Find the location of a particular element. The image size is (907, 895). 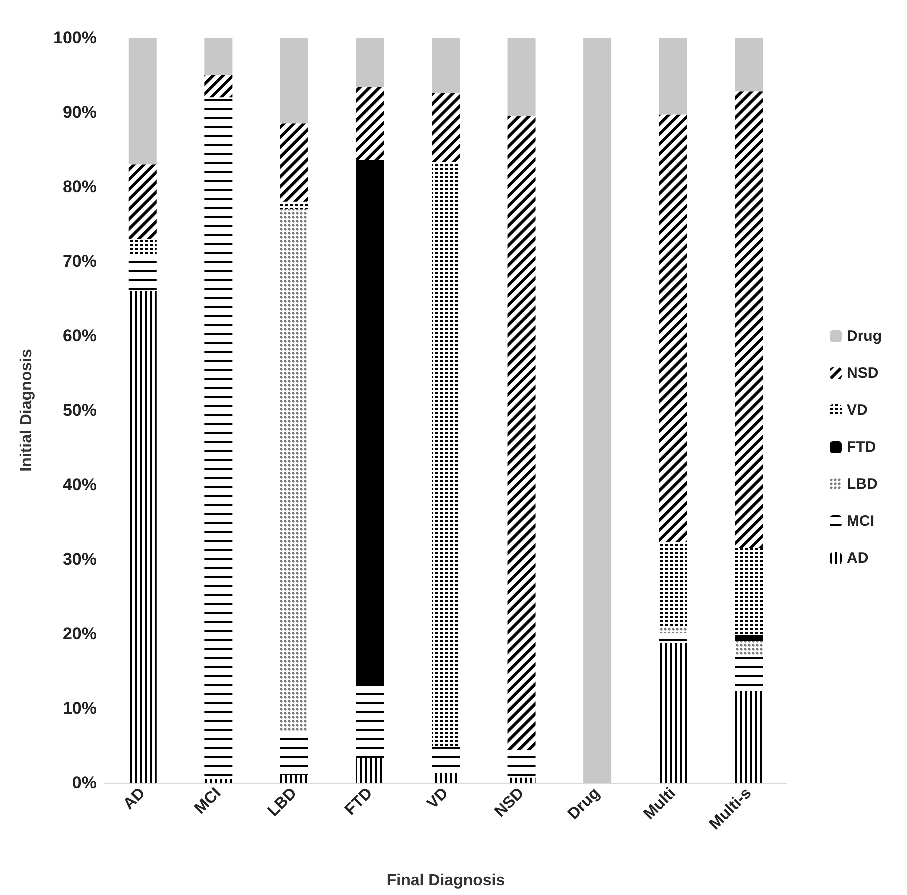

y-tick-label: 100% is located at coordinates (75, 38).